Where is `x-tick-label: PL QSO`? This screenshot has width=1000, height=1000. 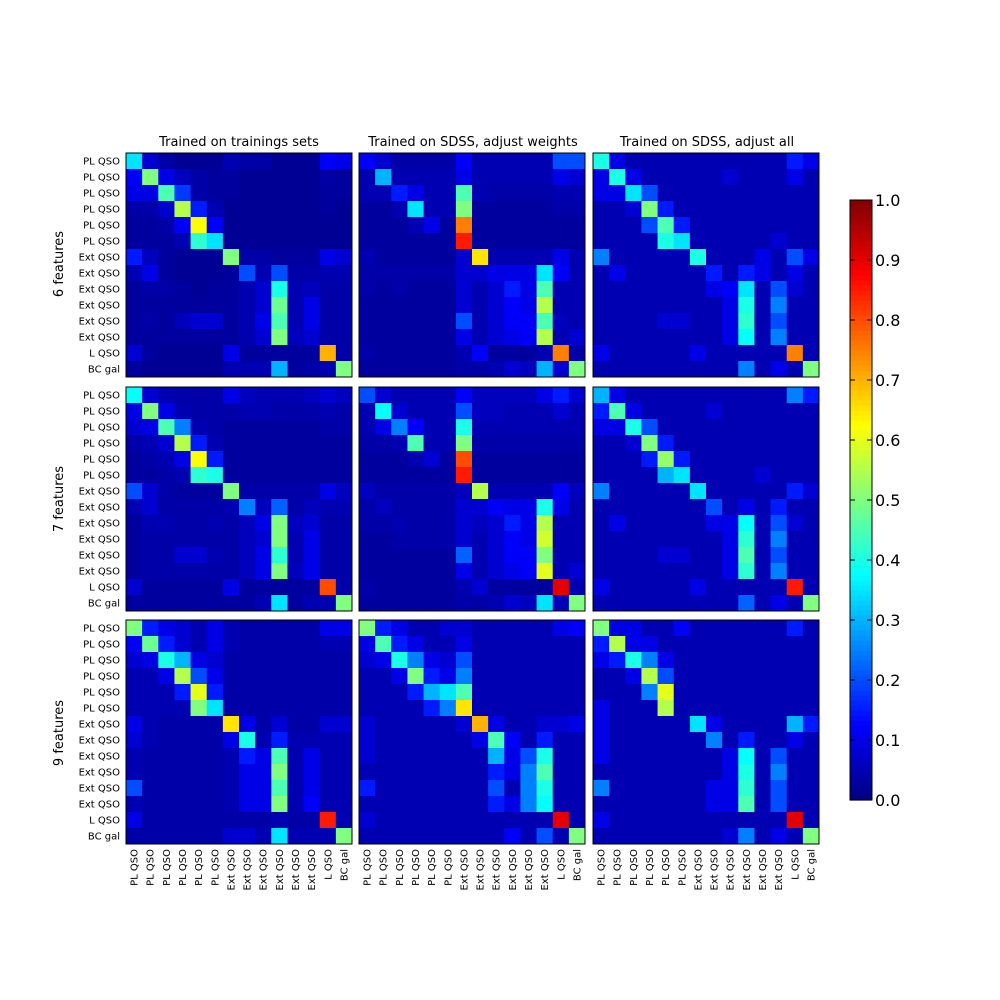 x-tick-label: PL QSO is located at coordinates (151, 867).